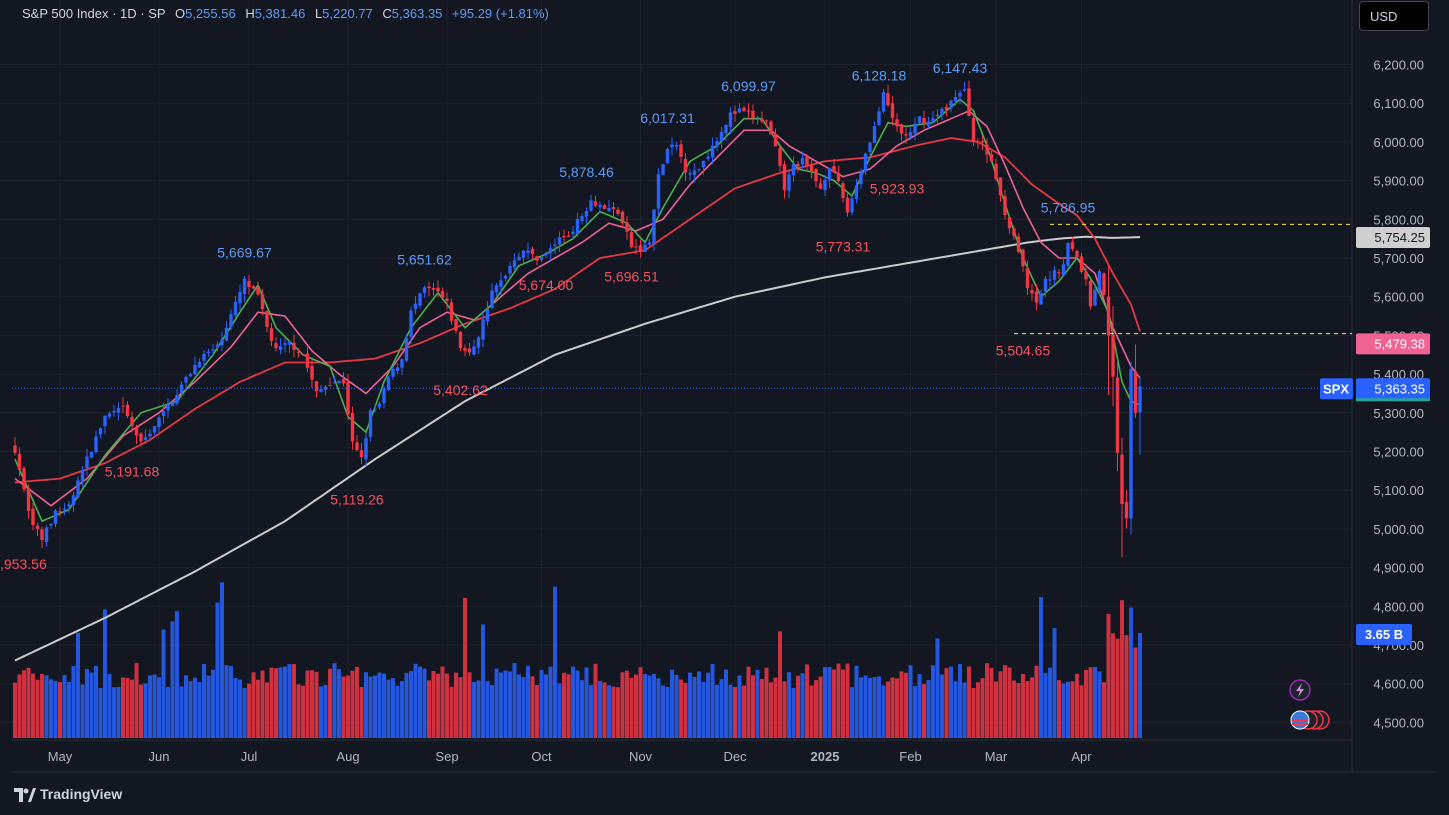 The image size is (1449, 815). I want to click on currency-button: USD, so click(1394, 16).